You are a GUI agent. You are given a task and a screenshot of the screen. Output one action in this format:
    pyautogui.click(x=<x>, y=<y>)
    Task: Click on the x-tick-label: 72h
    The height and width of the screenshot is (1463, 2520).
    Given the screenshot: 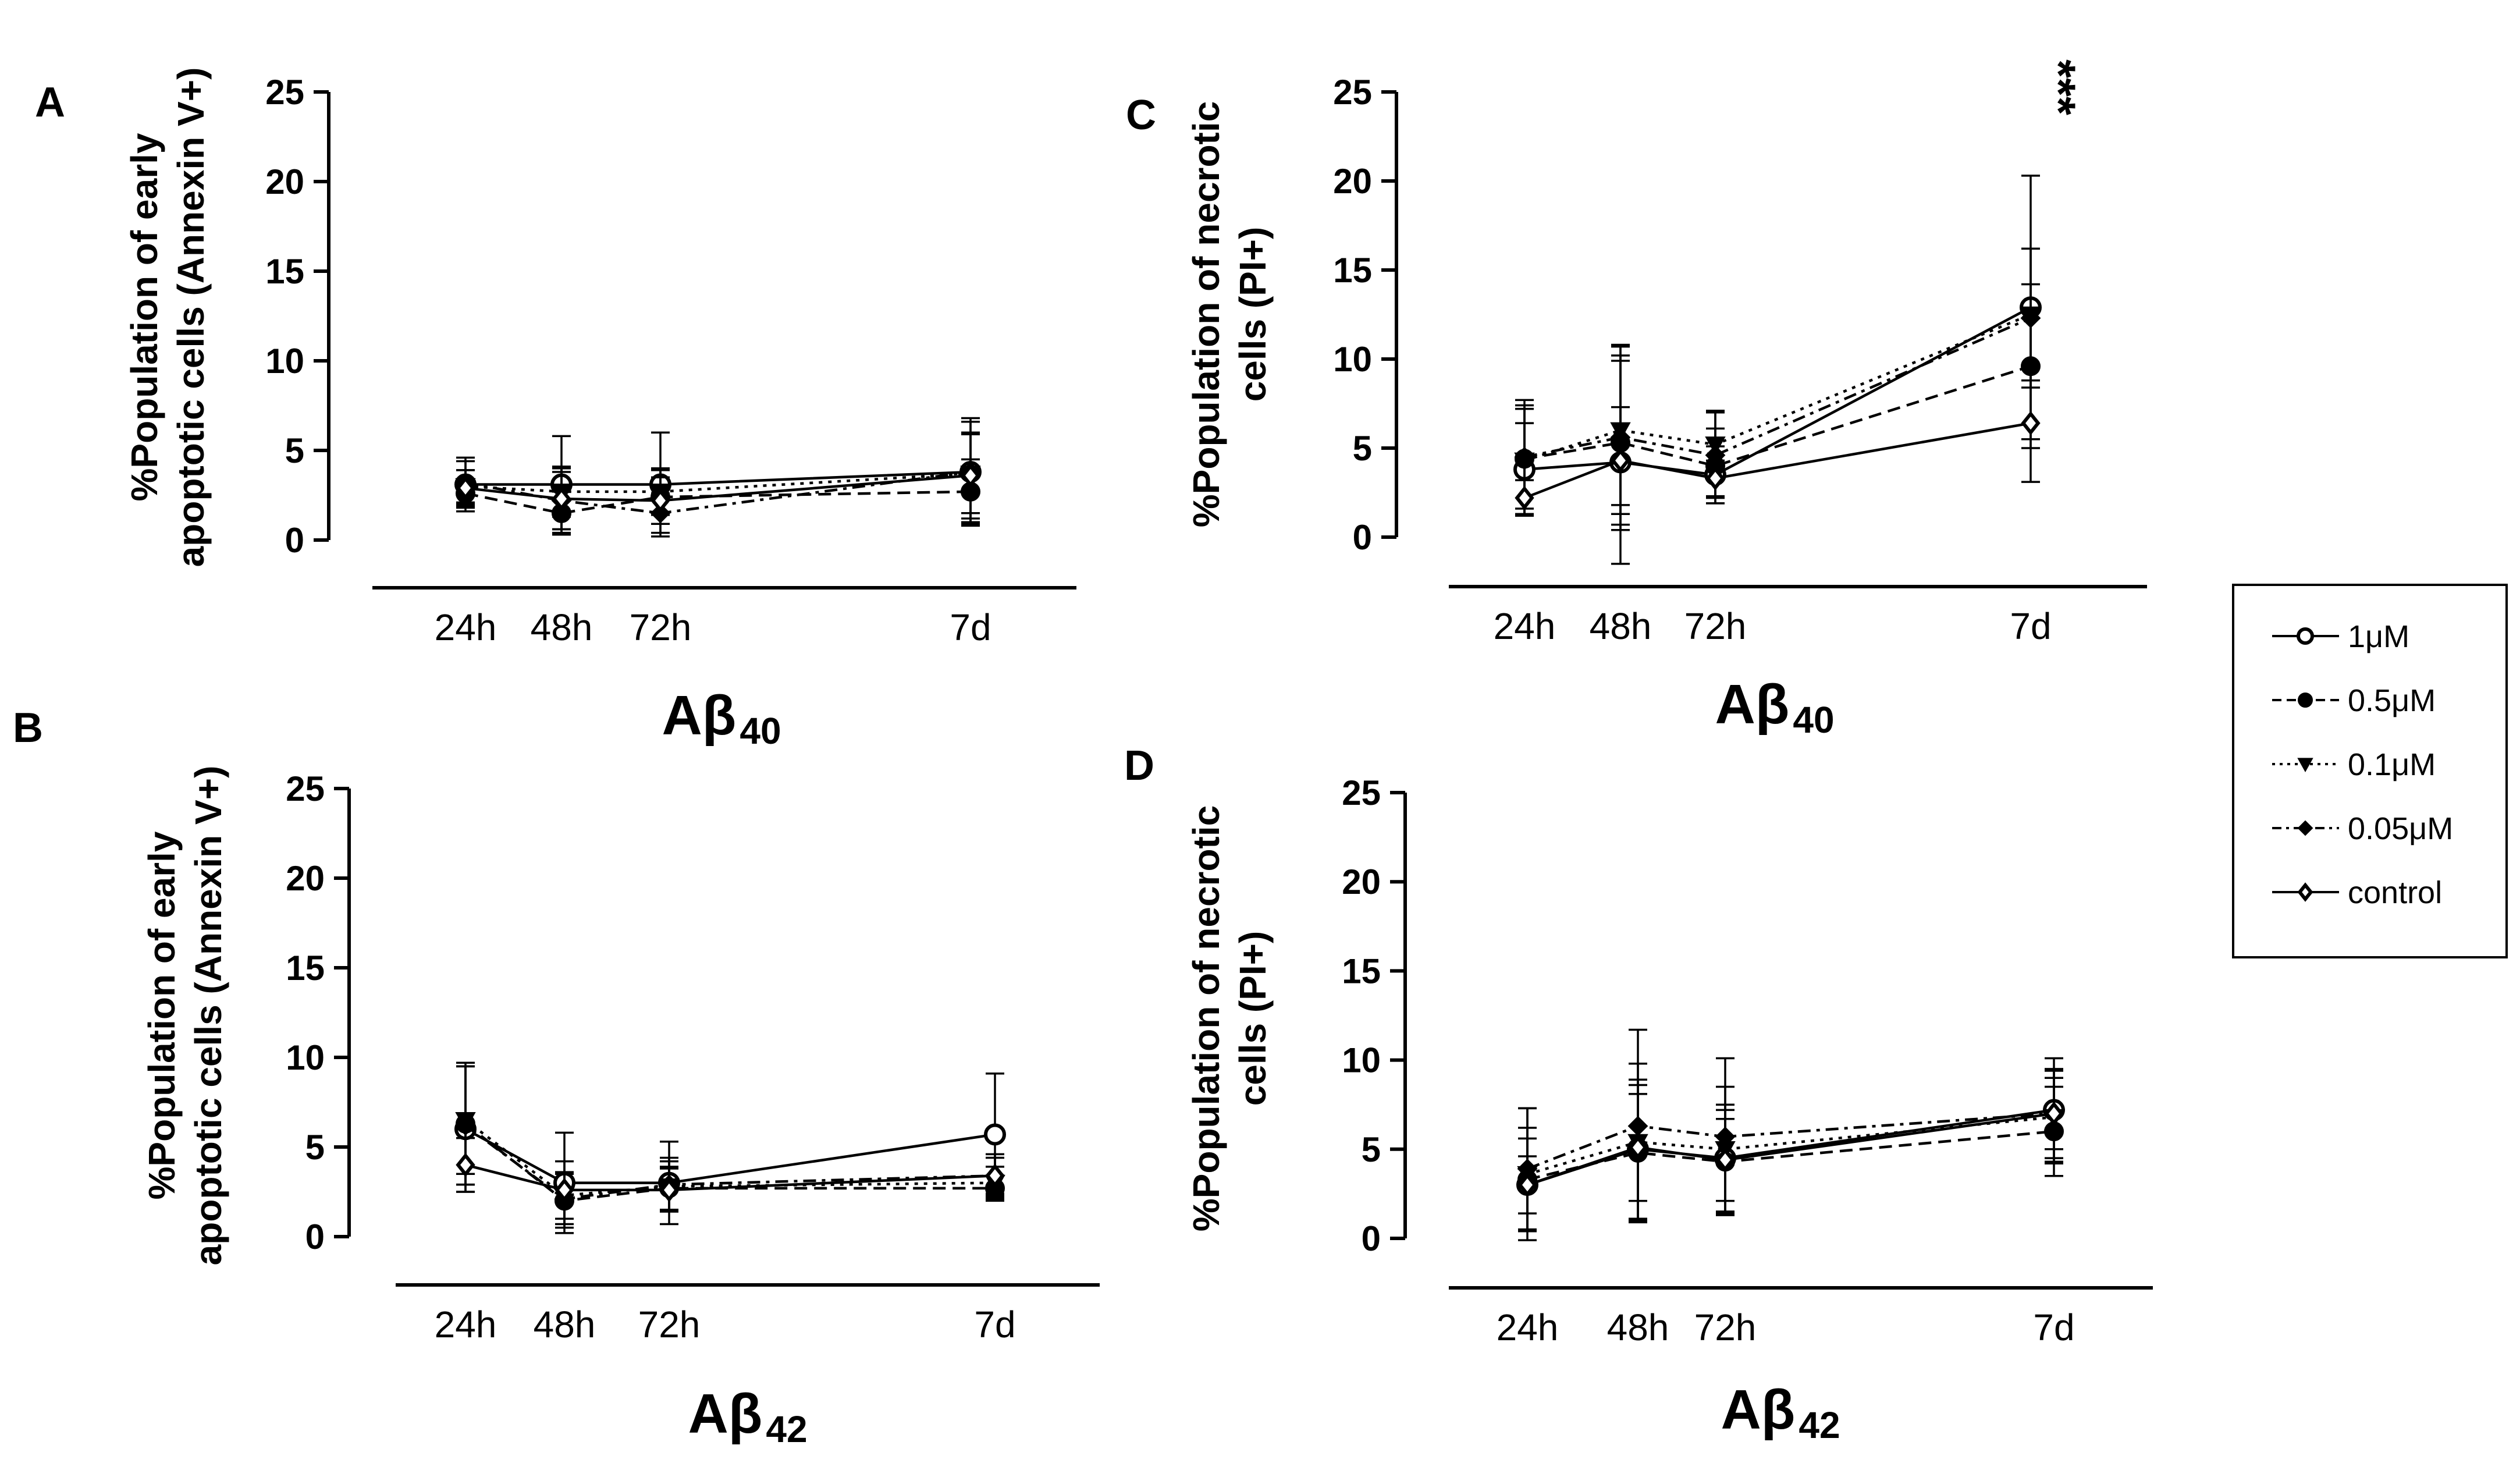 What is the action you would take?
    pyautogui.click(x=661, y=627)
    